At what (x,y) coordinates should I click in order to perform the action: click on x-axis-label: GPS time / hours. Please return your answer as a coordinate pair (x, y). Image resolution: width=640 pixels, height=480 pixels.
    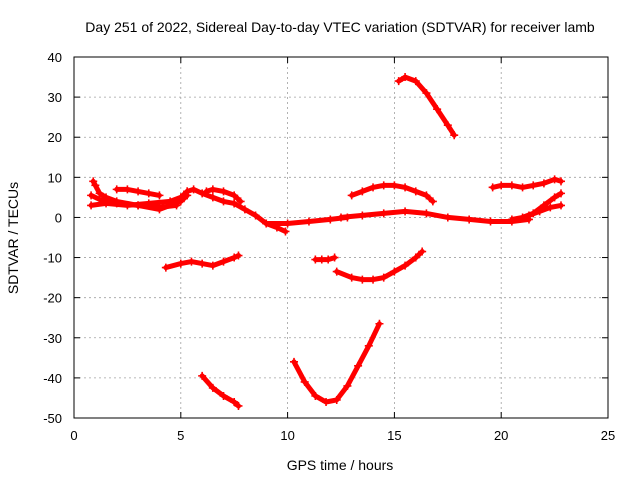
    Looking at the image, I should click on (340, 465).